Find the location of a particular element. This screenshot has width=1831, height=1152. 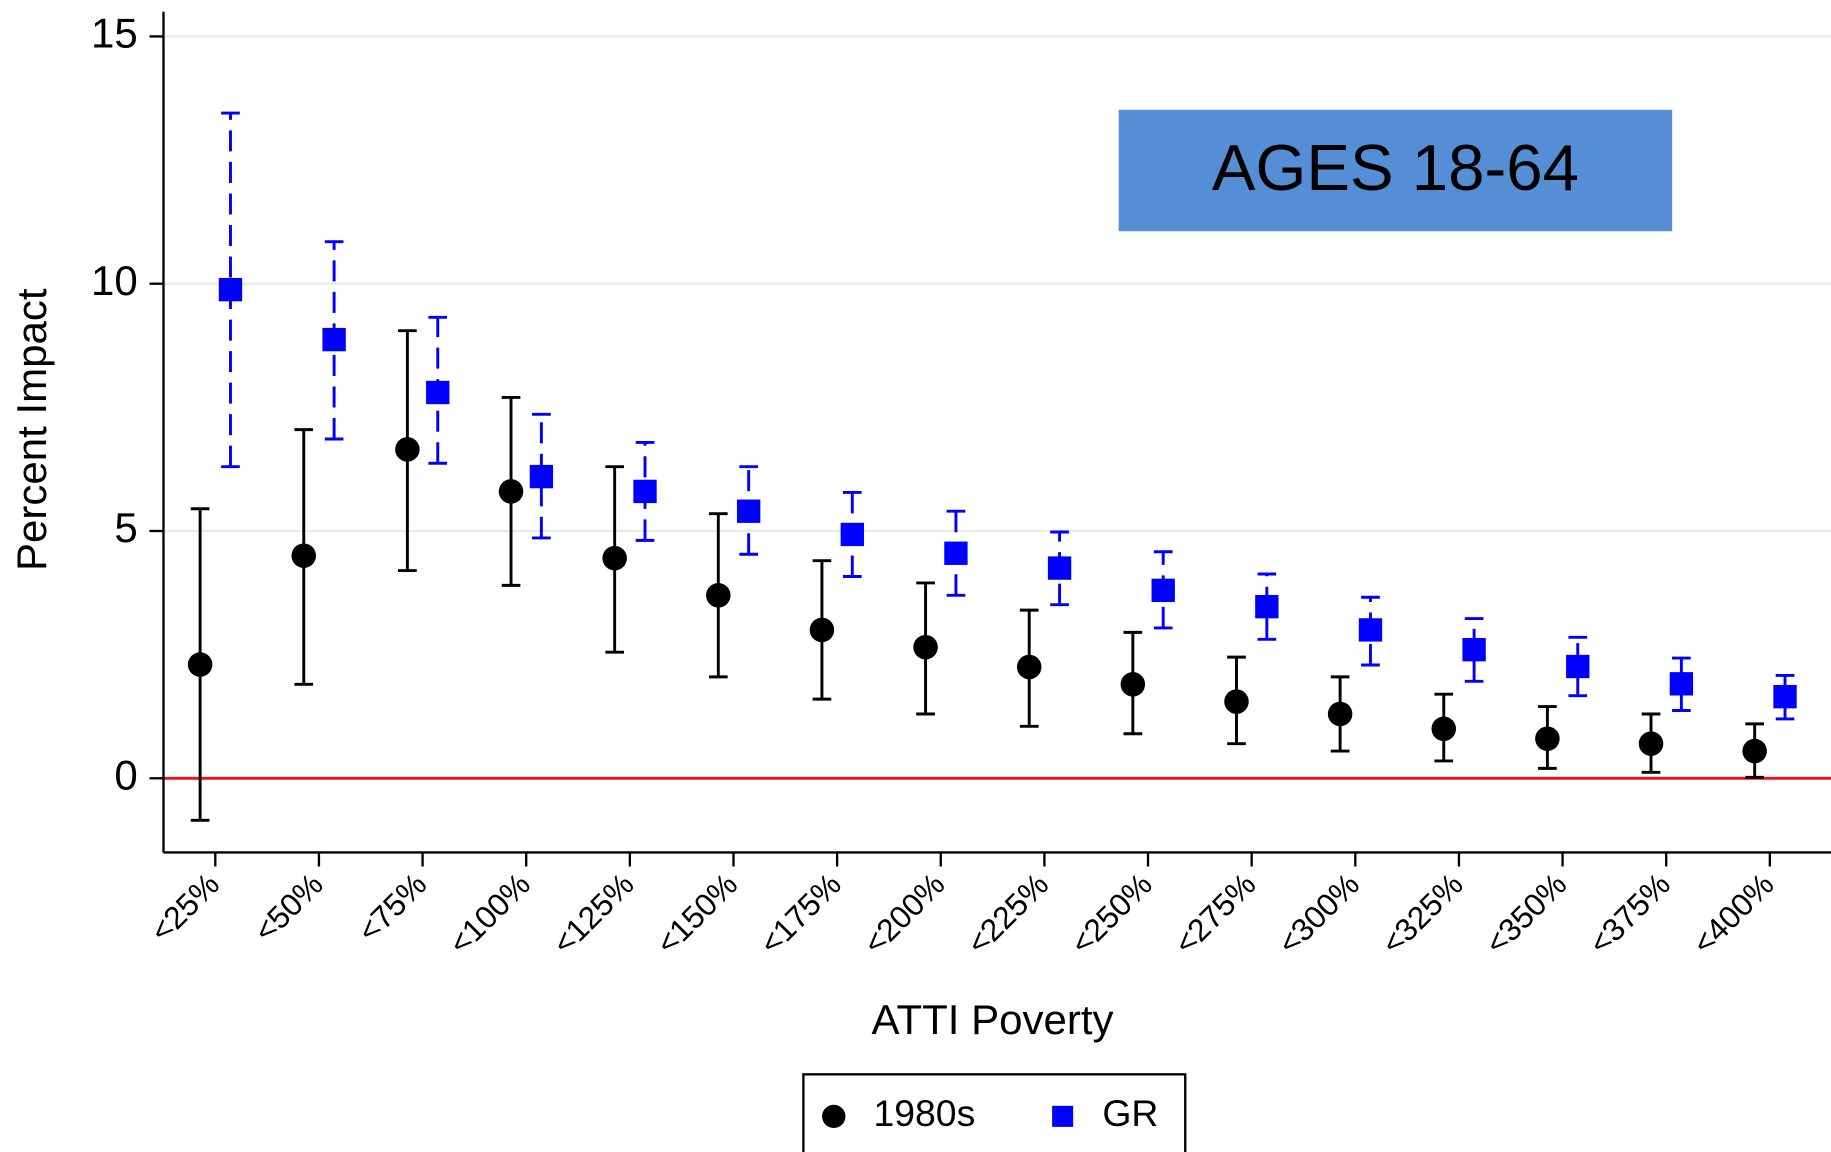

x-tick-label: <225% is located at coordinates (1007, 913).